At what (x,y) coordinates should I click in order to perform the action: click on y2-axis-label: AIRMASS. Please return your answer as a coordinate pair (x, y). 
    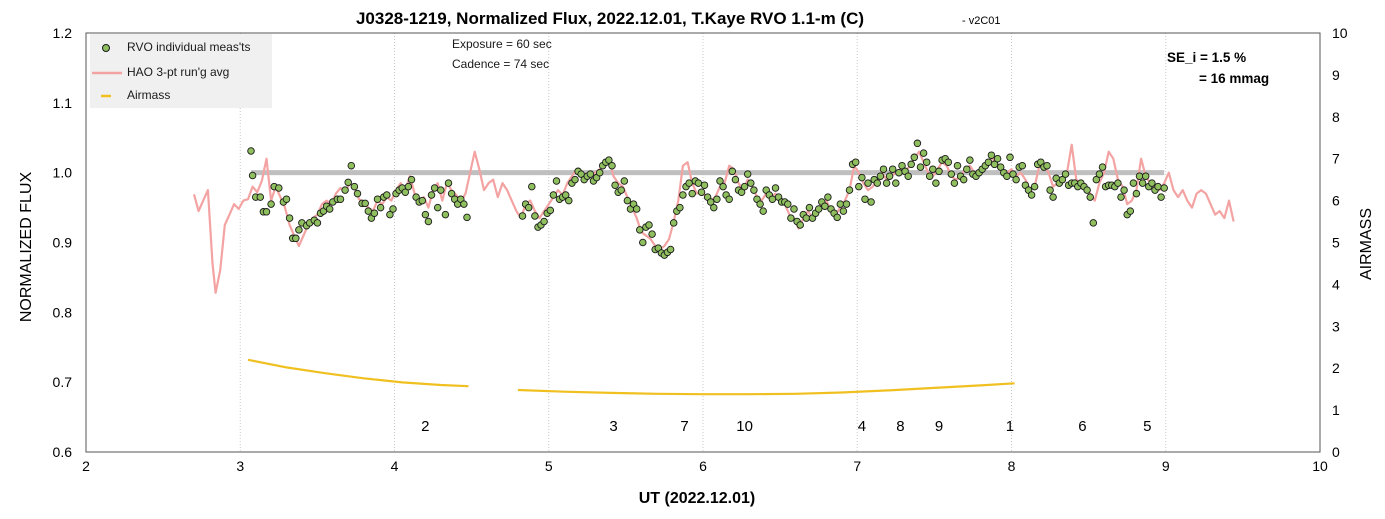
    Looking at the image, I should click on (1366, 244).